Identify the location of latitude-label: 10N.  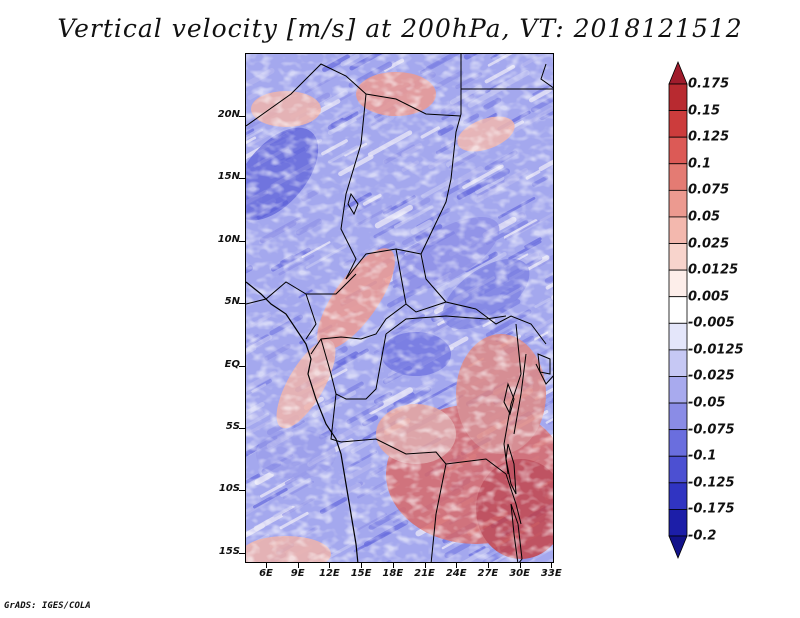
(228, 239).